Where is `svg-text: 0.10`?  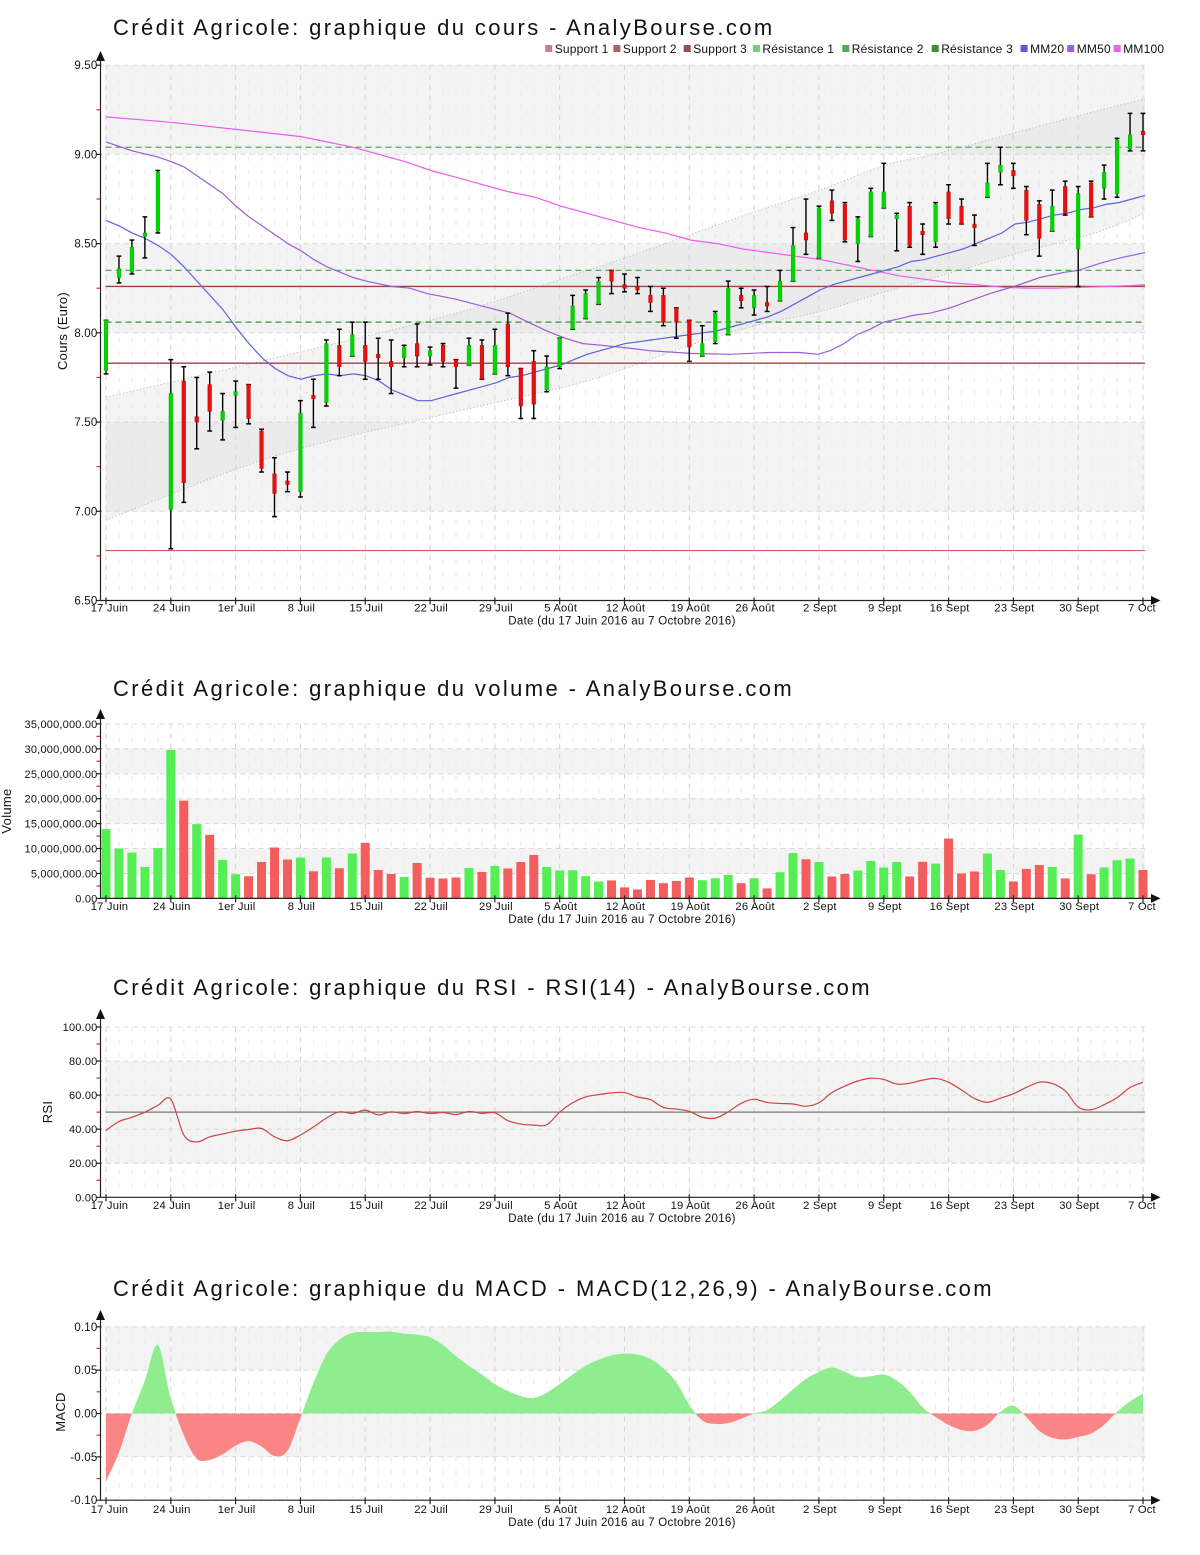 svg-text: 0.10 is located at coordinates (85, 1328).